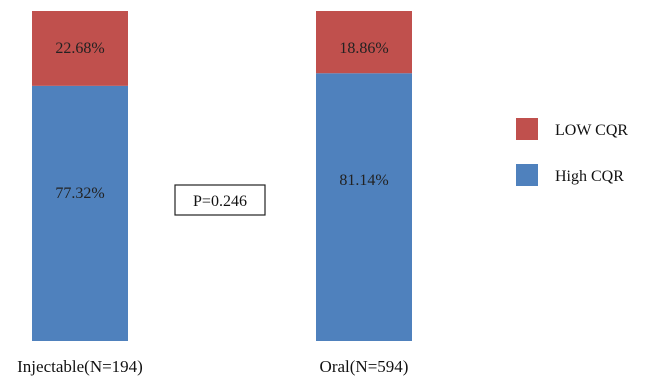 The width and height of the screenshot is (654, 379). I want to click on p-value-text: P=0.246, so click(220, 201).